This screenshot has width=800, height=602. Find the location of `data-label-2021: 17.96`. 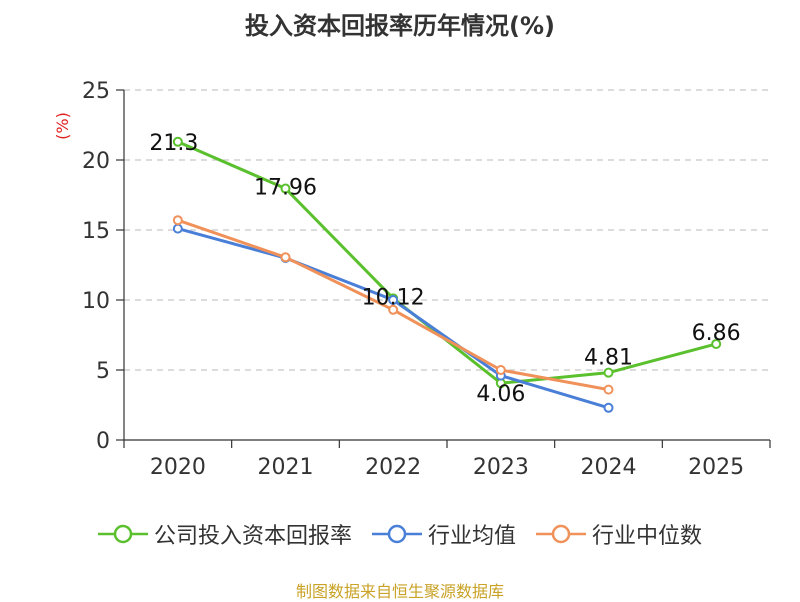

data-label-2021: 17.96 is located at coordinates (285, 188).